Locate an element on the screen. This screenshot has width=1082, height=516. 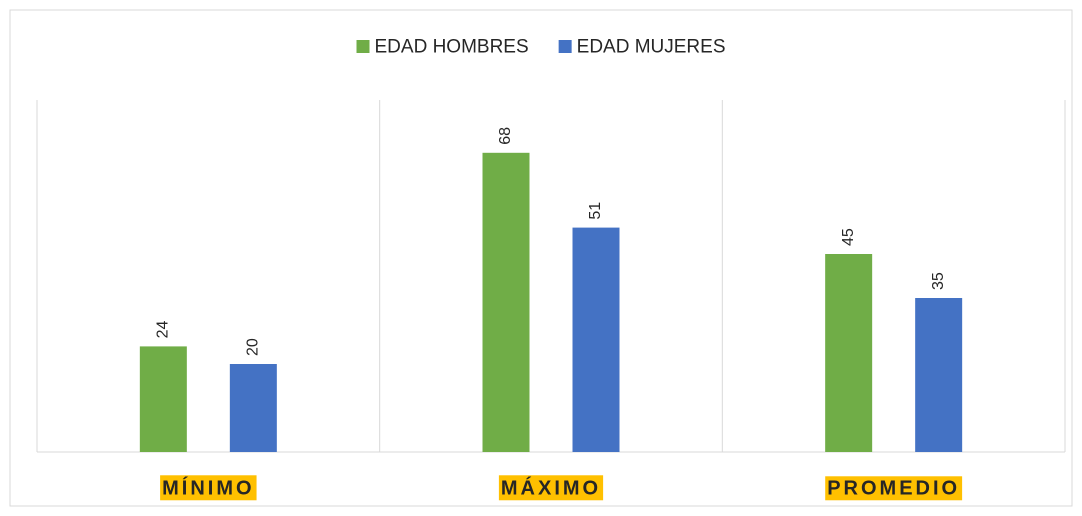
legend: EDAD HOMBRES EDAD MUJERES is located at coordinates (541, 47).